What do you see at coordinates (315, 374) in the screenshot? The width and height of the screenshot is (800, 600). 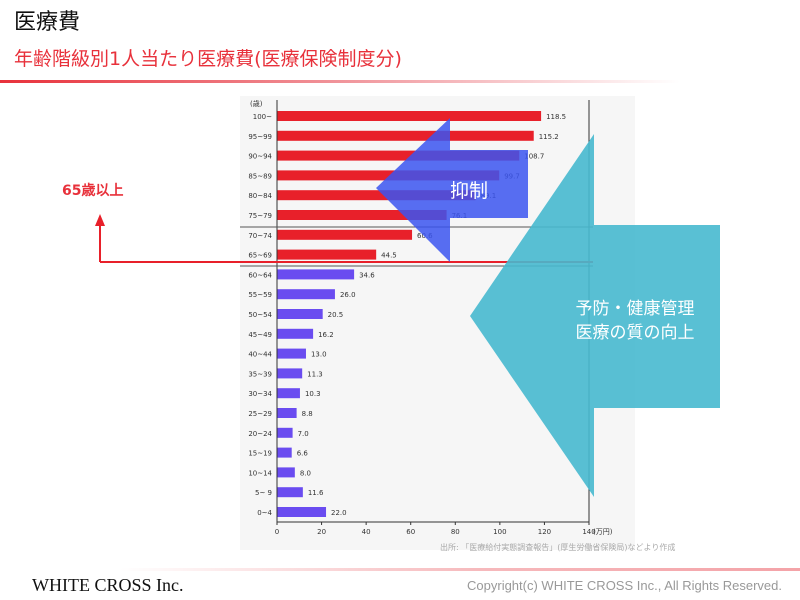 I see `value-label: 11.3` at bounding box center [315, 374].